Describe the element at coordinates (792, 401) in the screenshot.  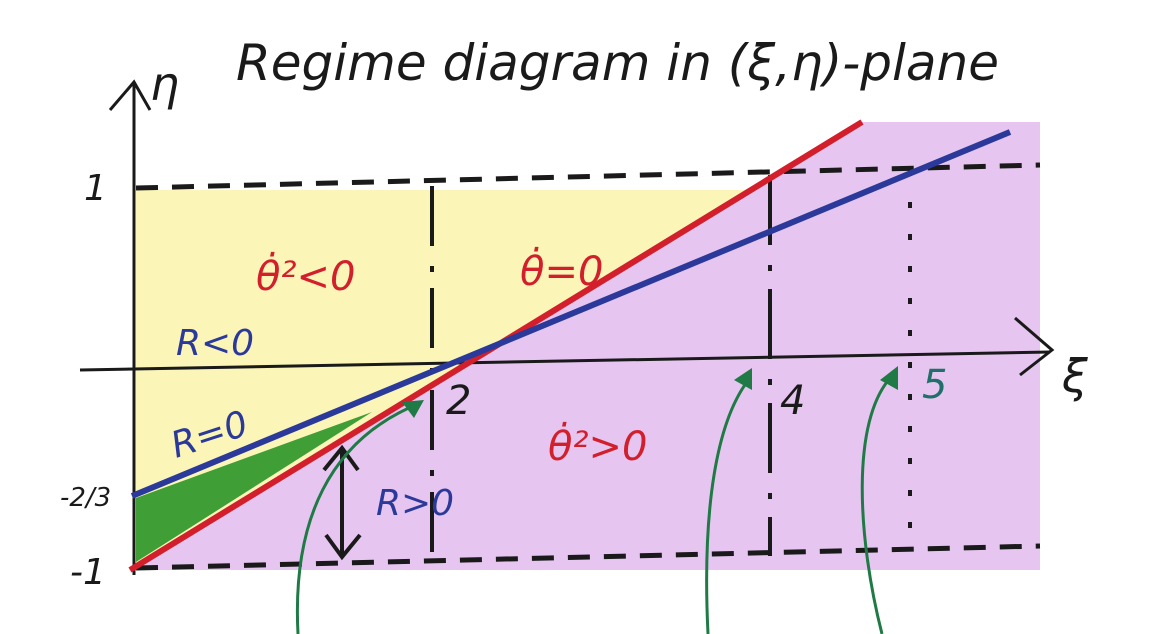
I see `marker-4: 4` at that location.